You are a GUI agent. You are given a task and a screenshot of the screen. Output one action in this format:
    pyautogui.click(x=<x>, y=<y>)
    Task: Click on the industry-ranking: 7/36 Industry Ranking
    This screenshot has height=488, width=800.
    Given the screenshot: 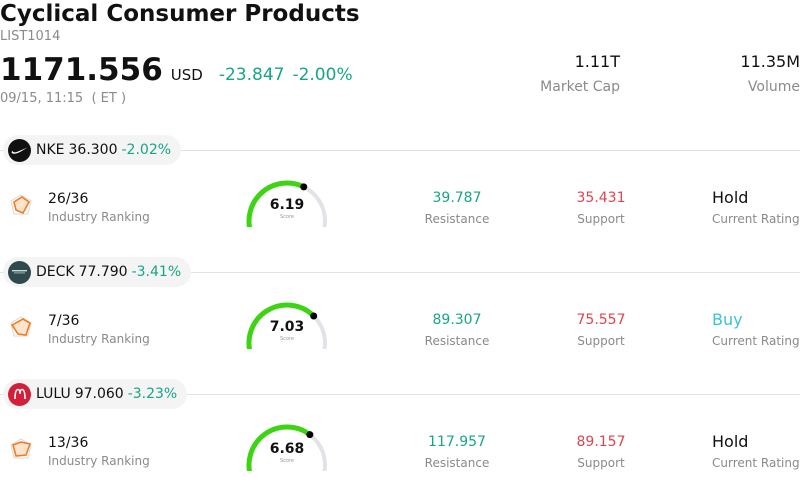 What is the action you would take?
    pyautogui.click(x=99, y=329)
    